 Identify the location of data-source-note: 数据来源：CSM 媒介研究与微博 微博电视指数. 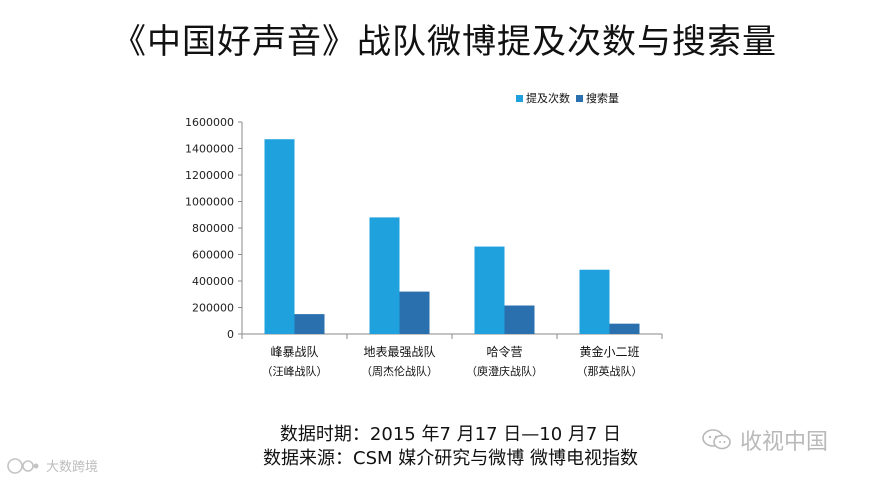
(450, 458).